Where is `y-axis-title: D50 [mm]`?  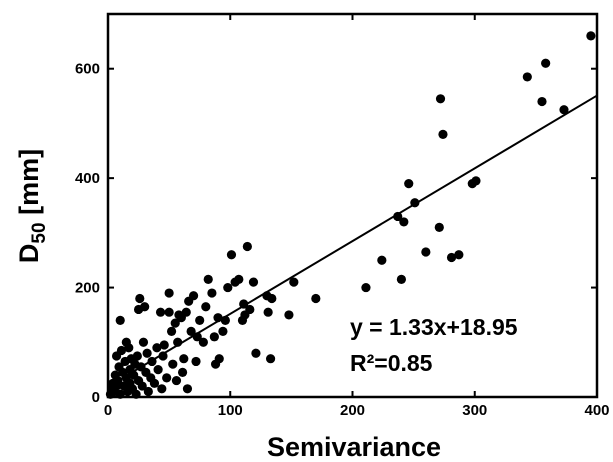
y-axis-title: D50 [mm] is located at coordinates (32, 206).